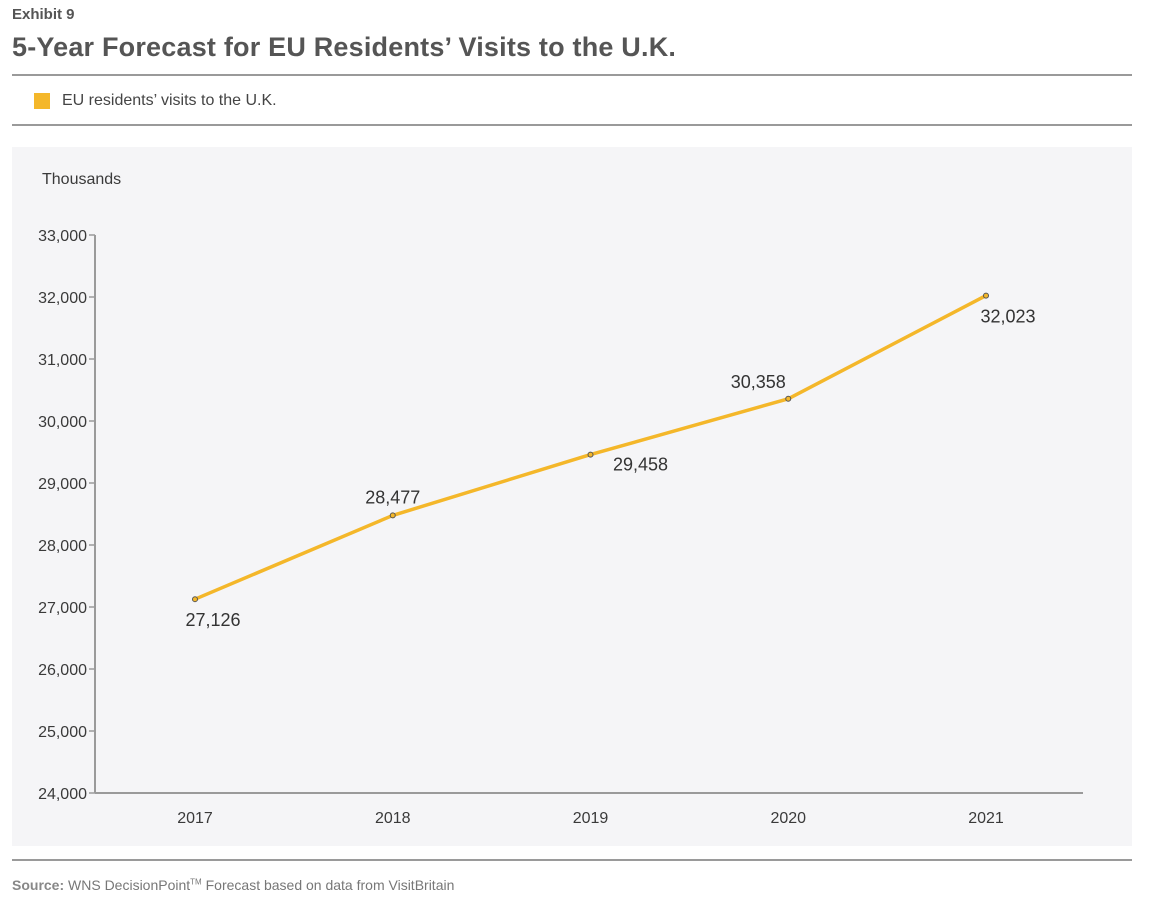 This screenshot has height=912, width=1150. I want to click on y-tick-label: 30,000, so click(62, 422).